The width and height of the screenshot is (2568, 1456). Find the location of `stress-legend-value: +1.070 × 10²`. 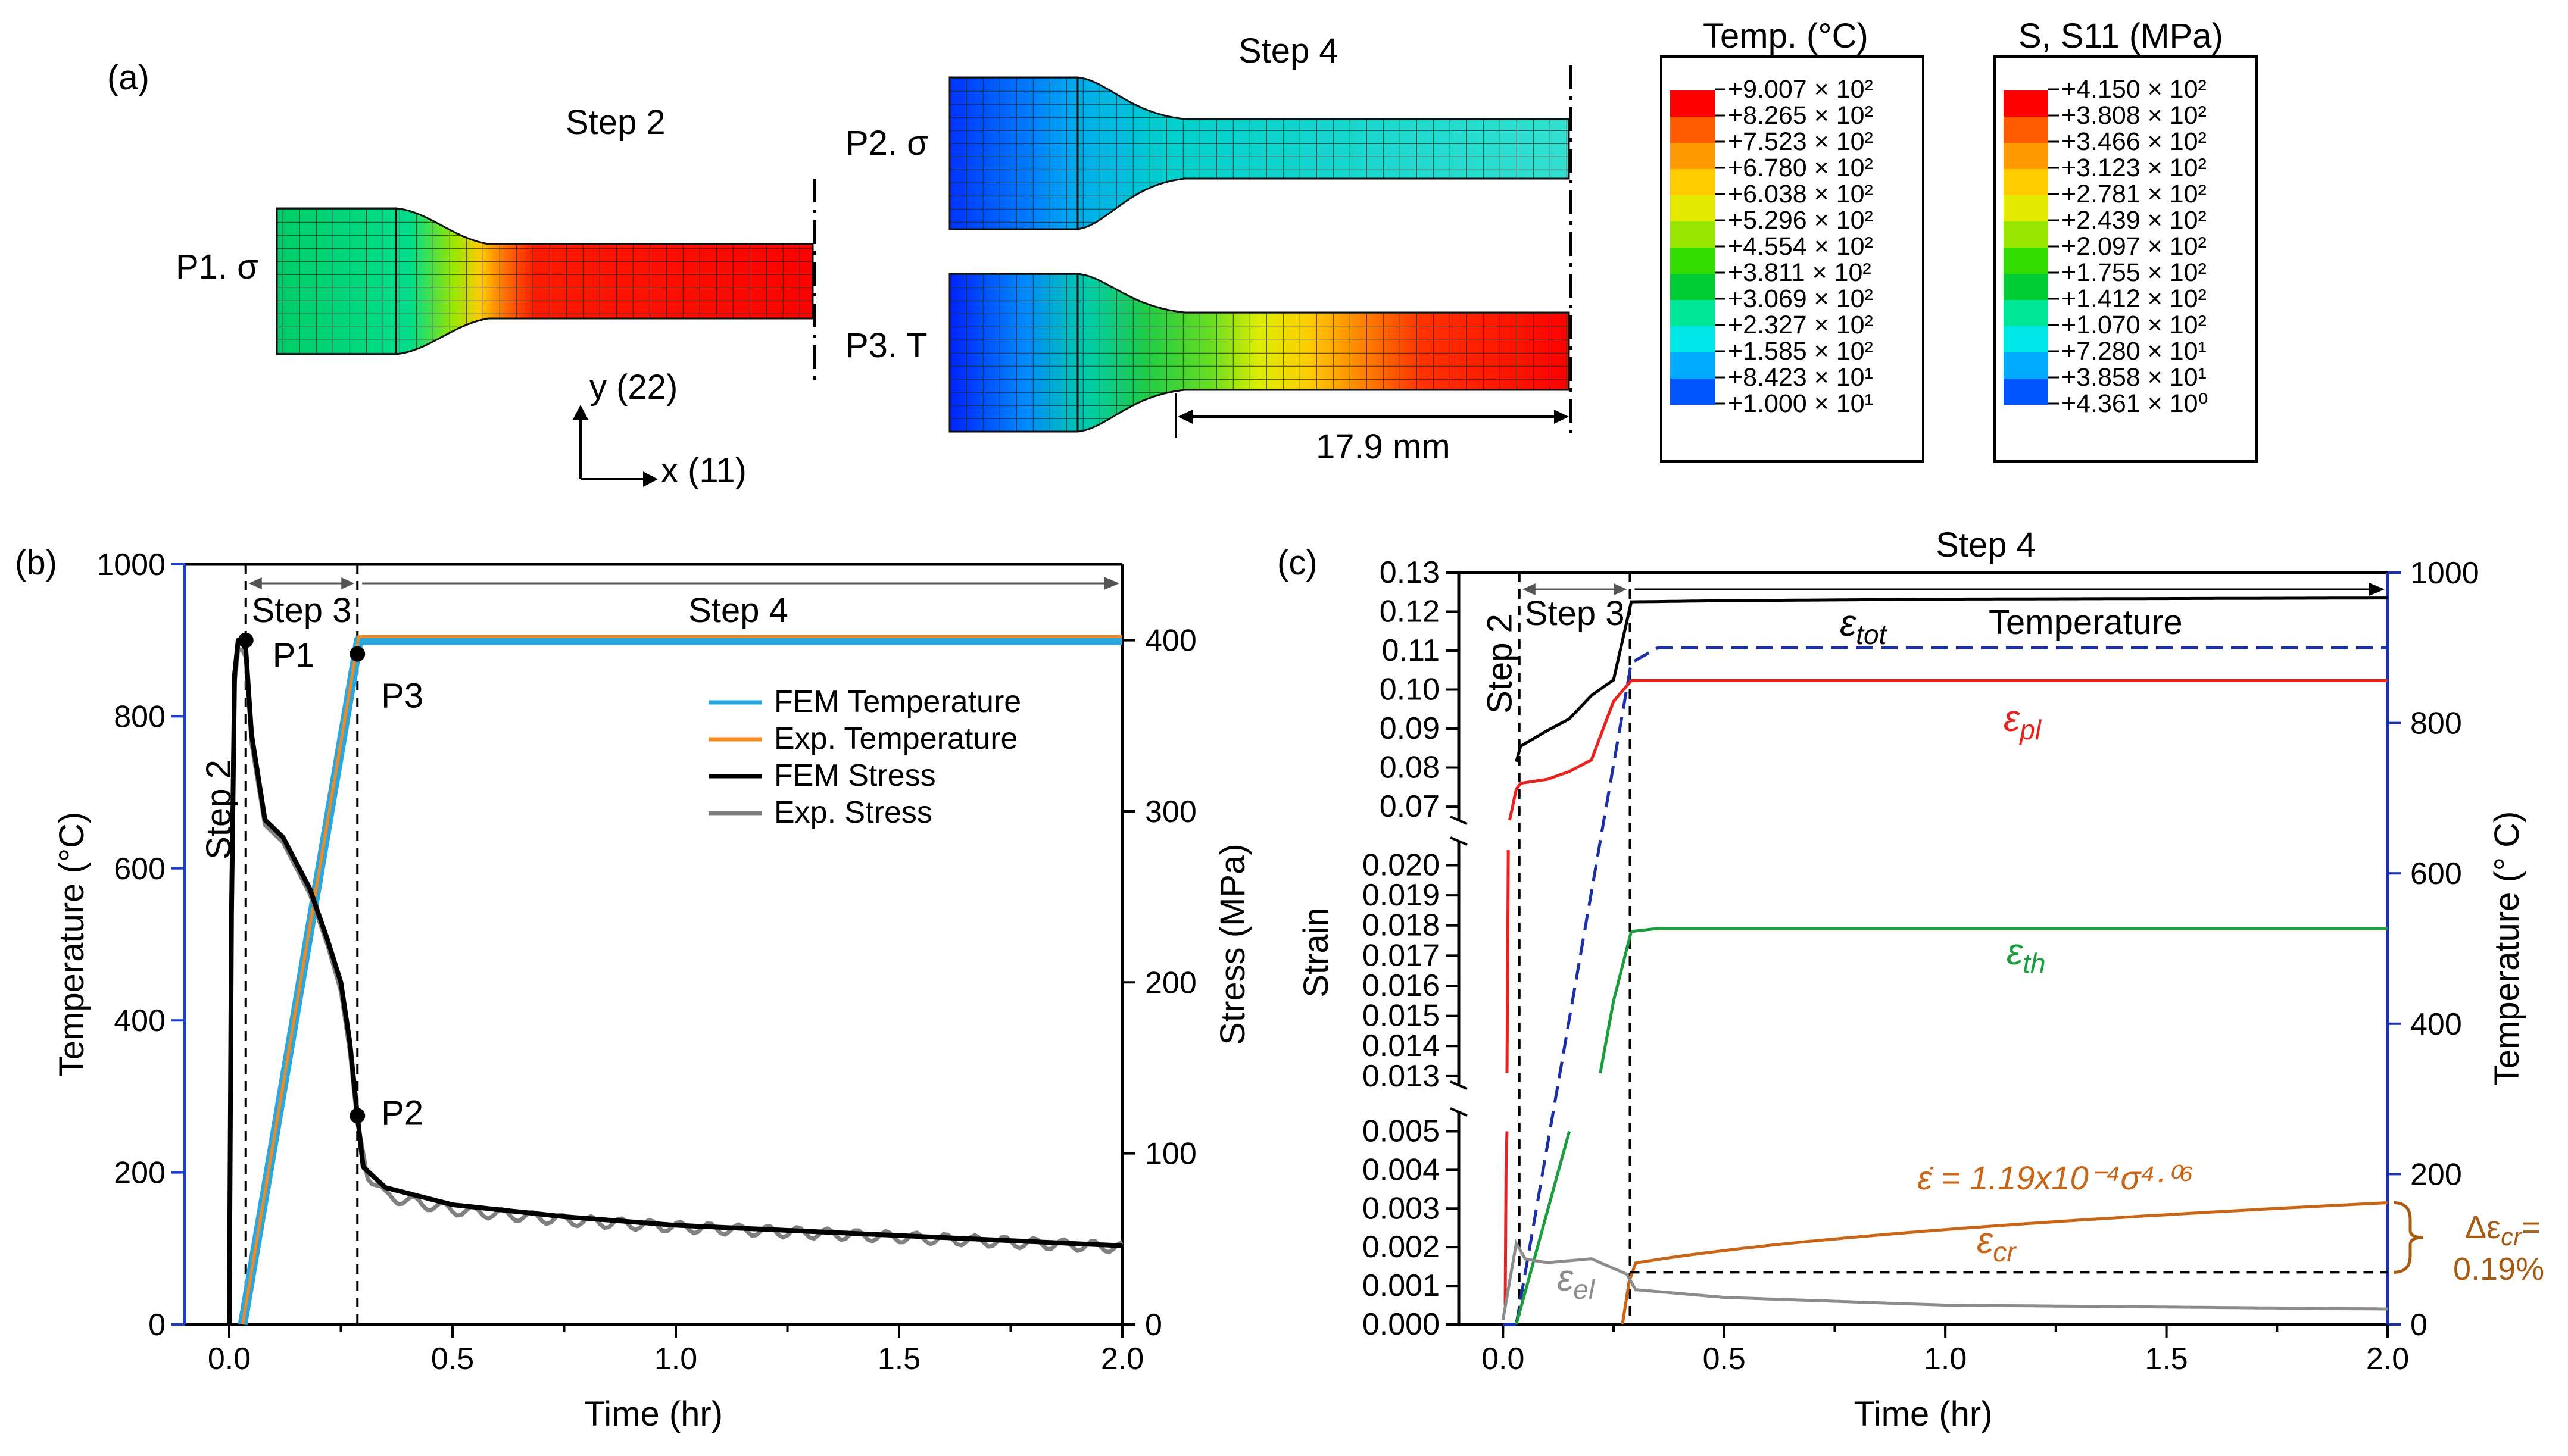

stress-legend-value: +1.070 × 10² is located at coordinates (2134, 325).